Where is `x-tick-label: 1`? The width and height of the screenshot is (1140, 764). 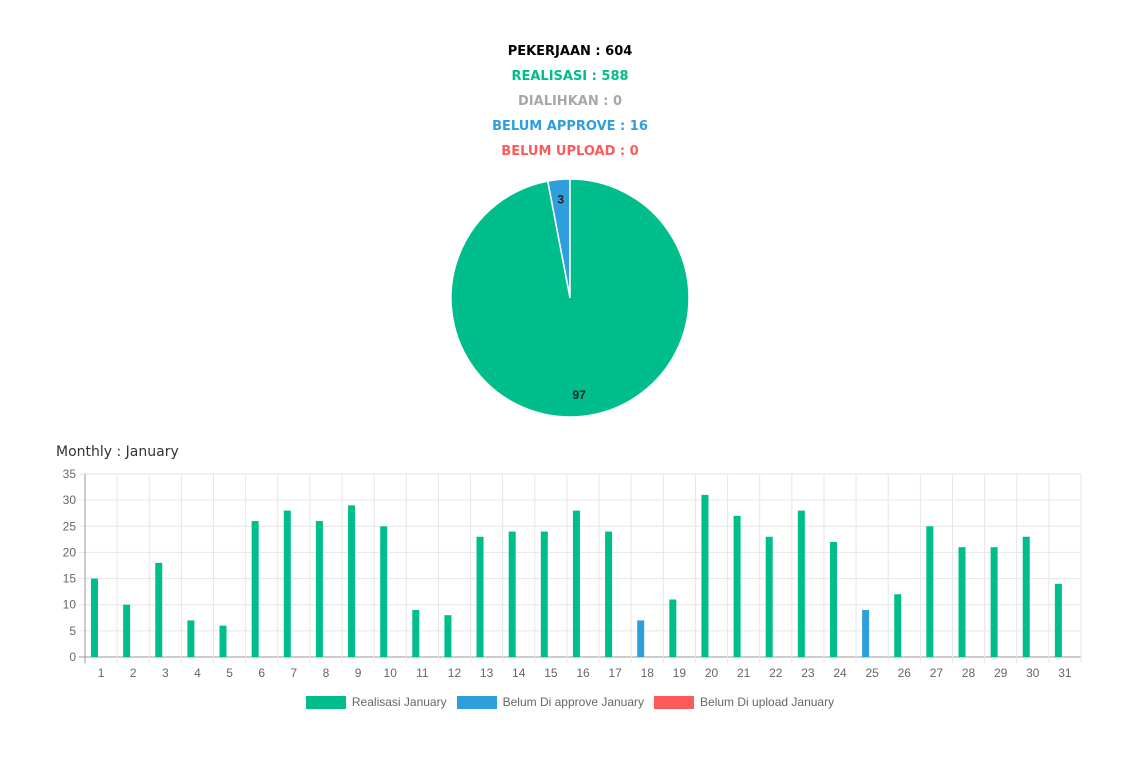
x-tick-label: 1 is located at coordinates (101, 673).